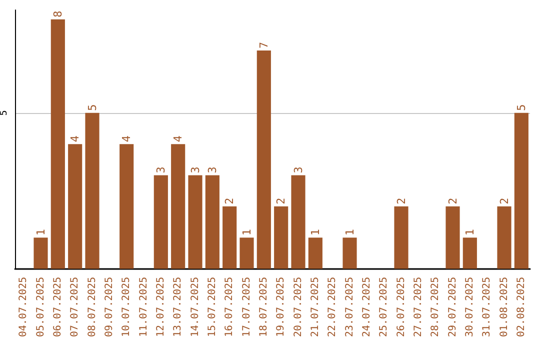 This screenshot has height=340, width=540. What do you see at coordinates (230, 307) in the screenshot?
I see `x-tick-label: 16.07.2025` at bounding box center [230, 307].